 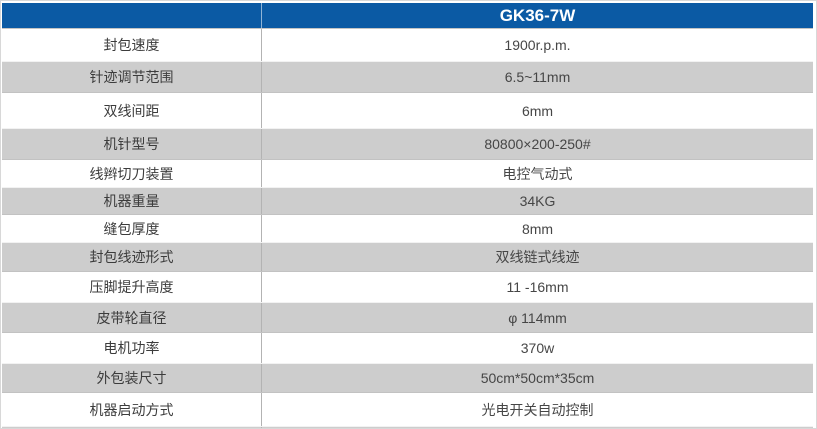 I want to click on spec-value: 11 -16mm, so click(x=537, y=287).